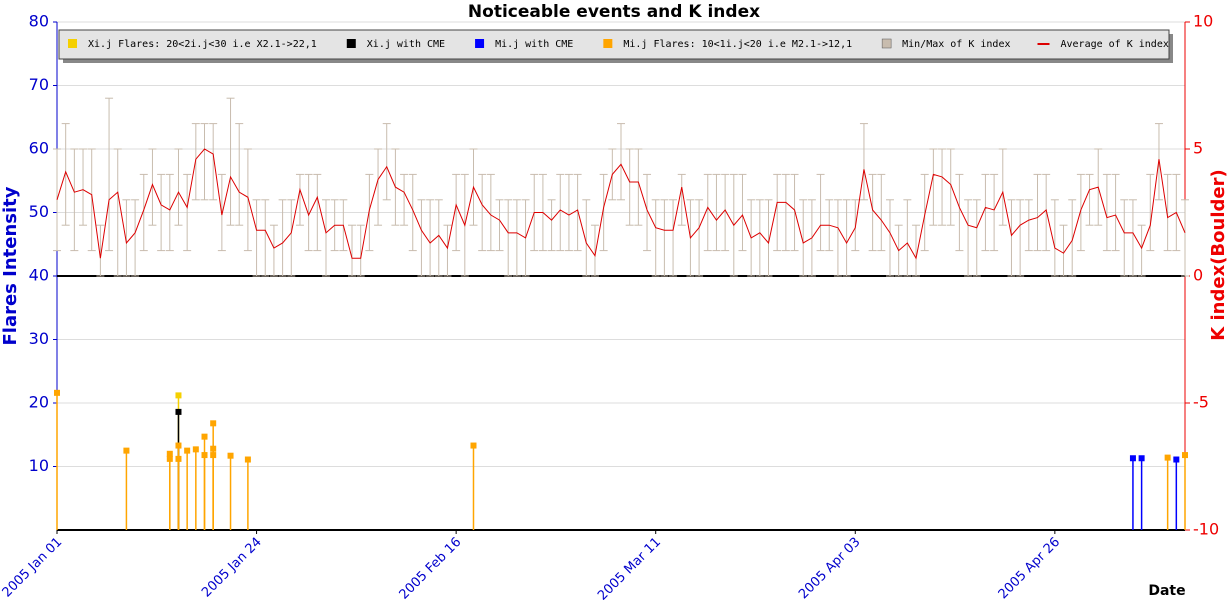 The width and height of the screenshot is (1230, 600). Describe the element at coordinates (39, 338) in the screenshot. I see `y-tick-label: 30` at that location.